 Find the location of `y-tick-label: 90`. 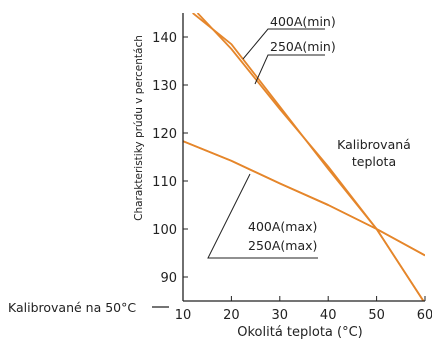

y-tick-label: 90 is located at coordinates (168, 278).